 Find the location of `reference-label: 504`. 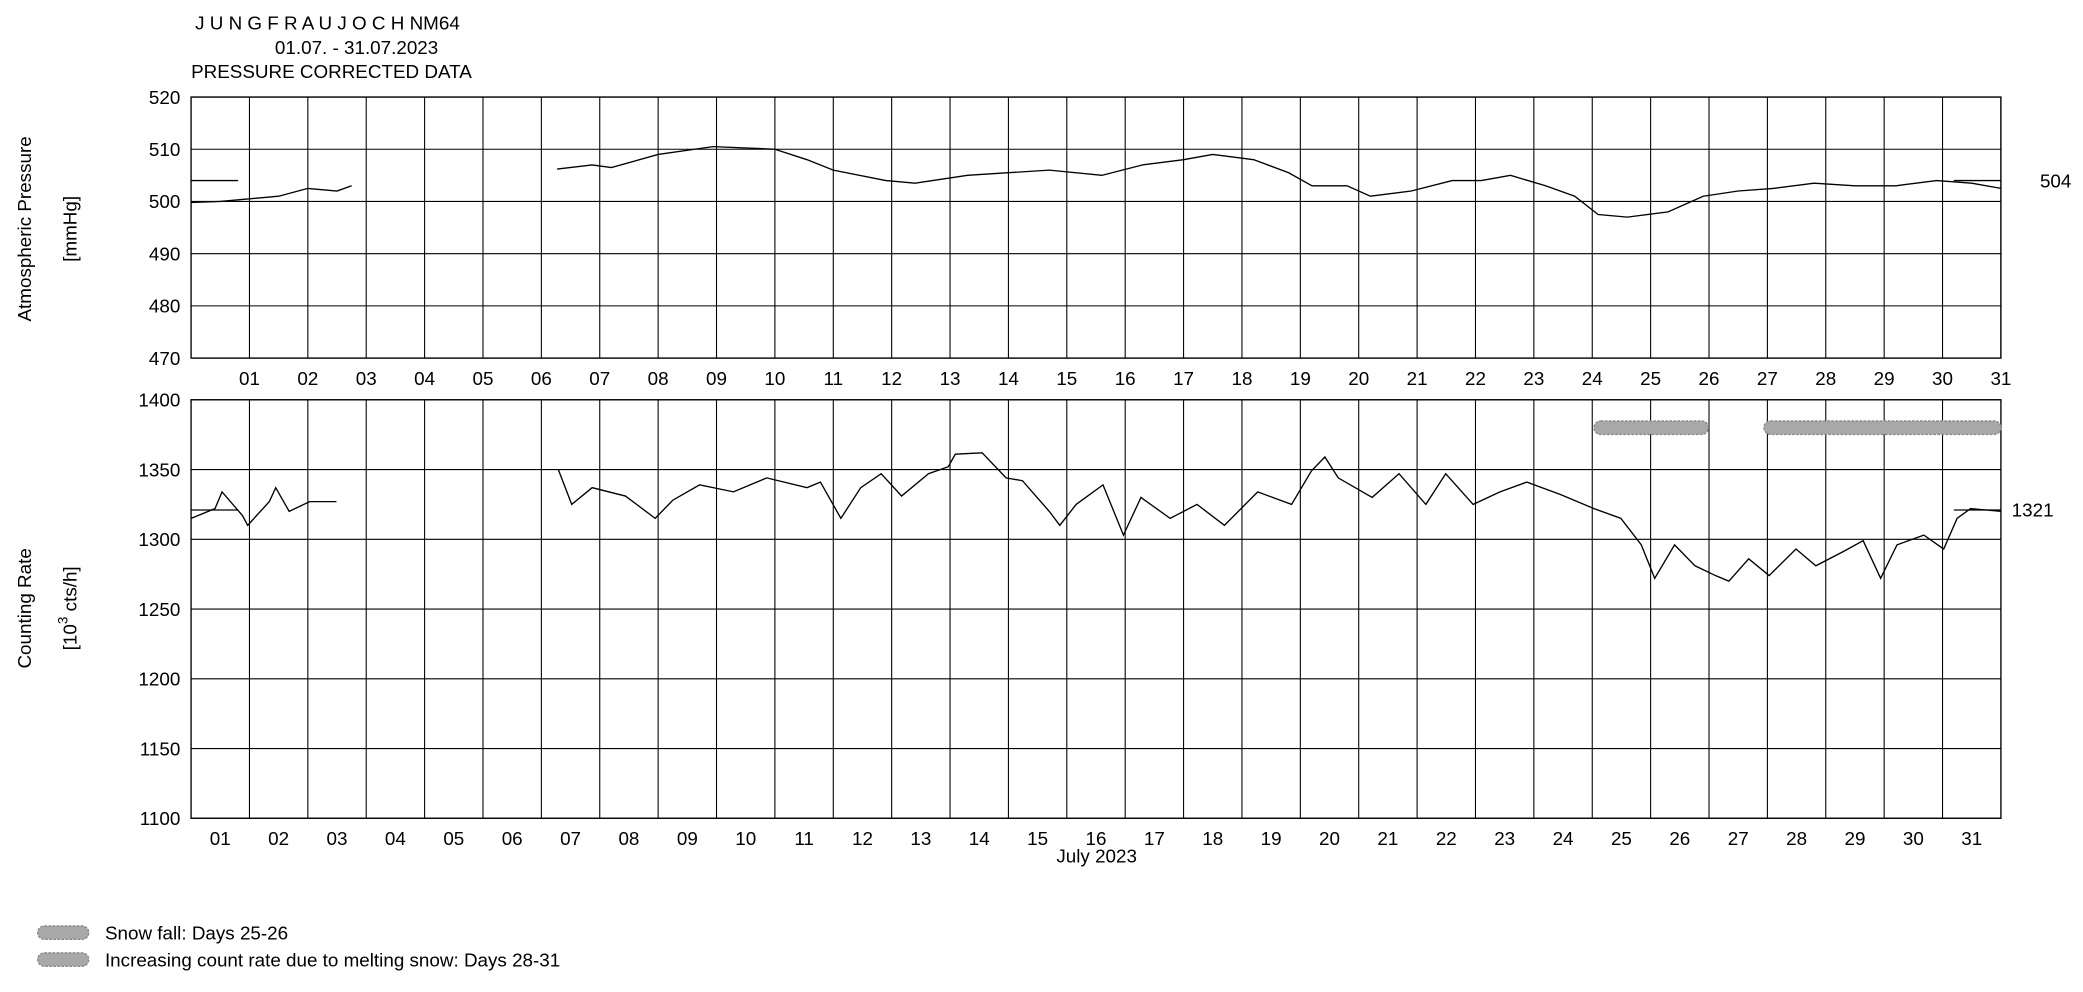

reference-label: 504 is located at coordinates (2055, 180).